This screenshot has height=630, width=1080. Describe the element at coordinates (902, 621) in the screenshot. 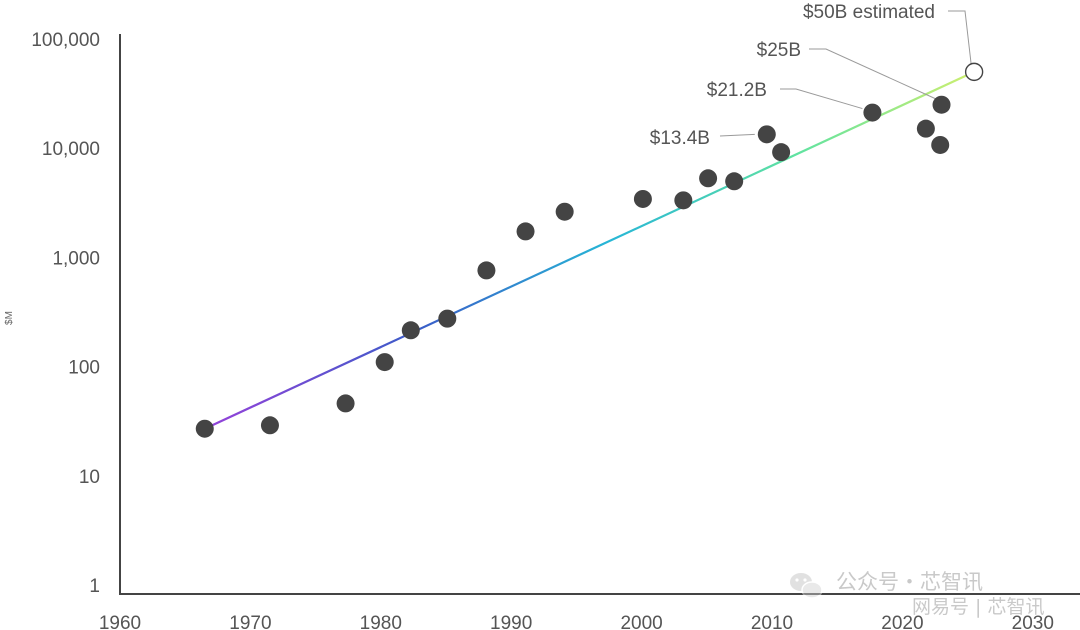

I see `x-tick-label: 2020` at that location.